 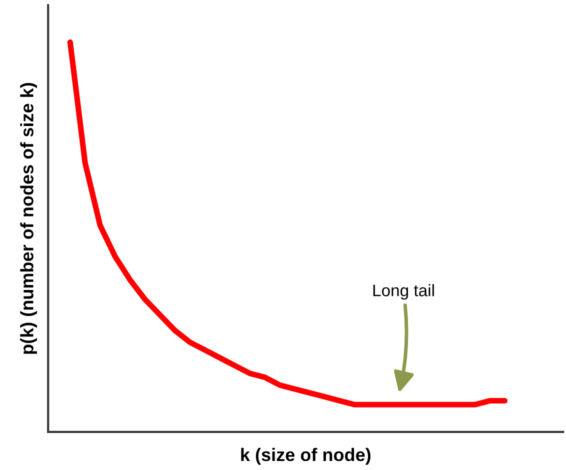 I want to click on annotation: Long tail, so click(x=403, y=292).